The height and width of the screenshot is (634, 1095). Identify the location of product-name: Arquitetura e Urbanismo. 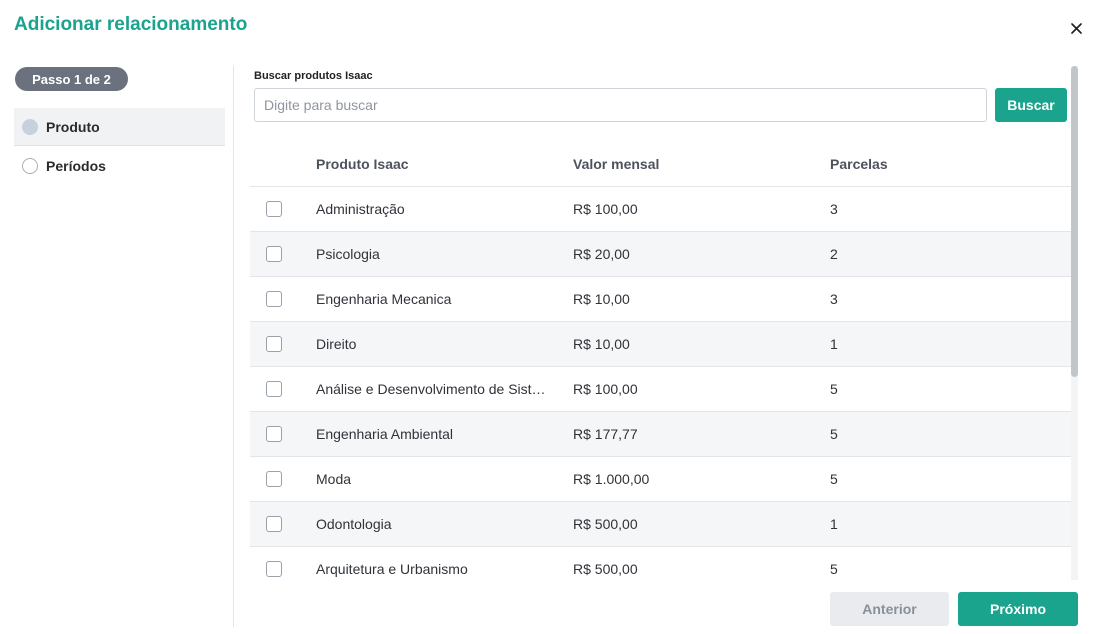
(392, 569).